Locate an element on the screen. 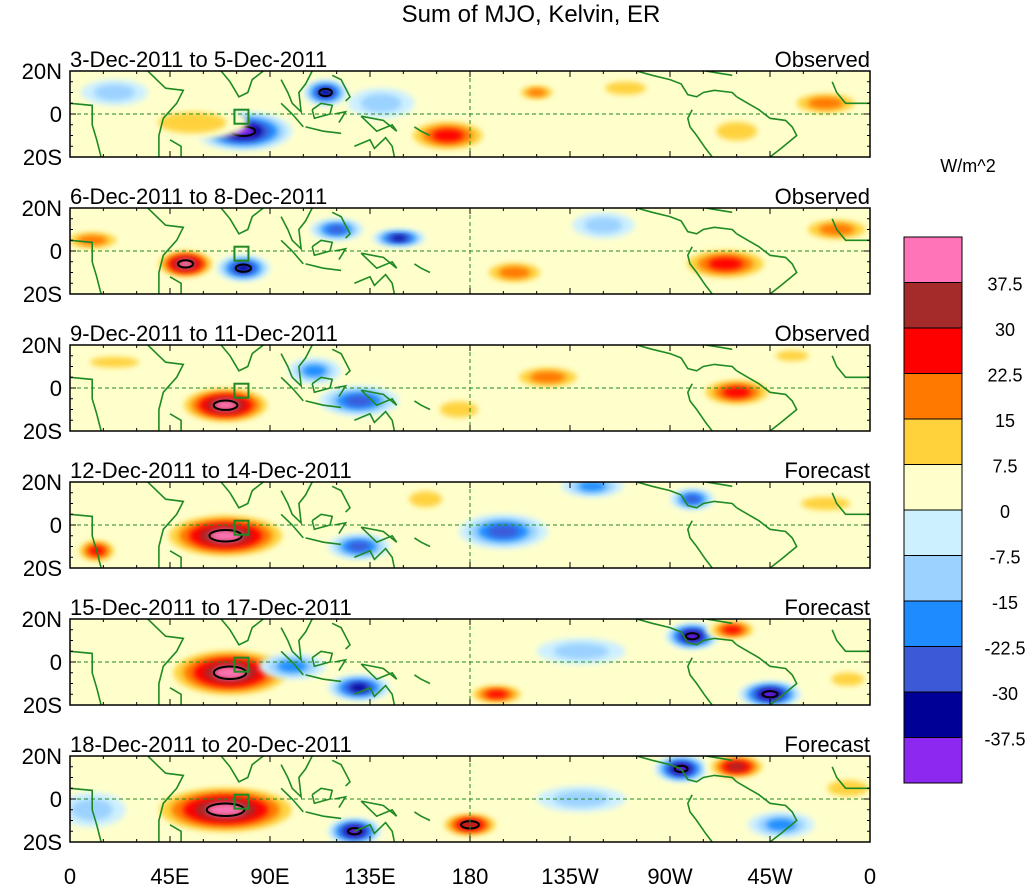  coastlines is located at coordinates (470, 114).